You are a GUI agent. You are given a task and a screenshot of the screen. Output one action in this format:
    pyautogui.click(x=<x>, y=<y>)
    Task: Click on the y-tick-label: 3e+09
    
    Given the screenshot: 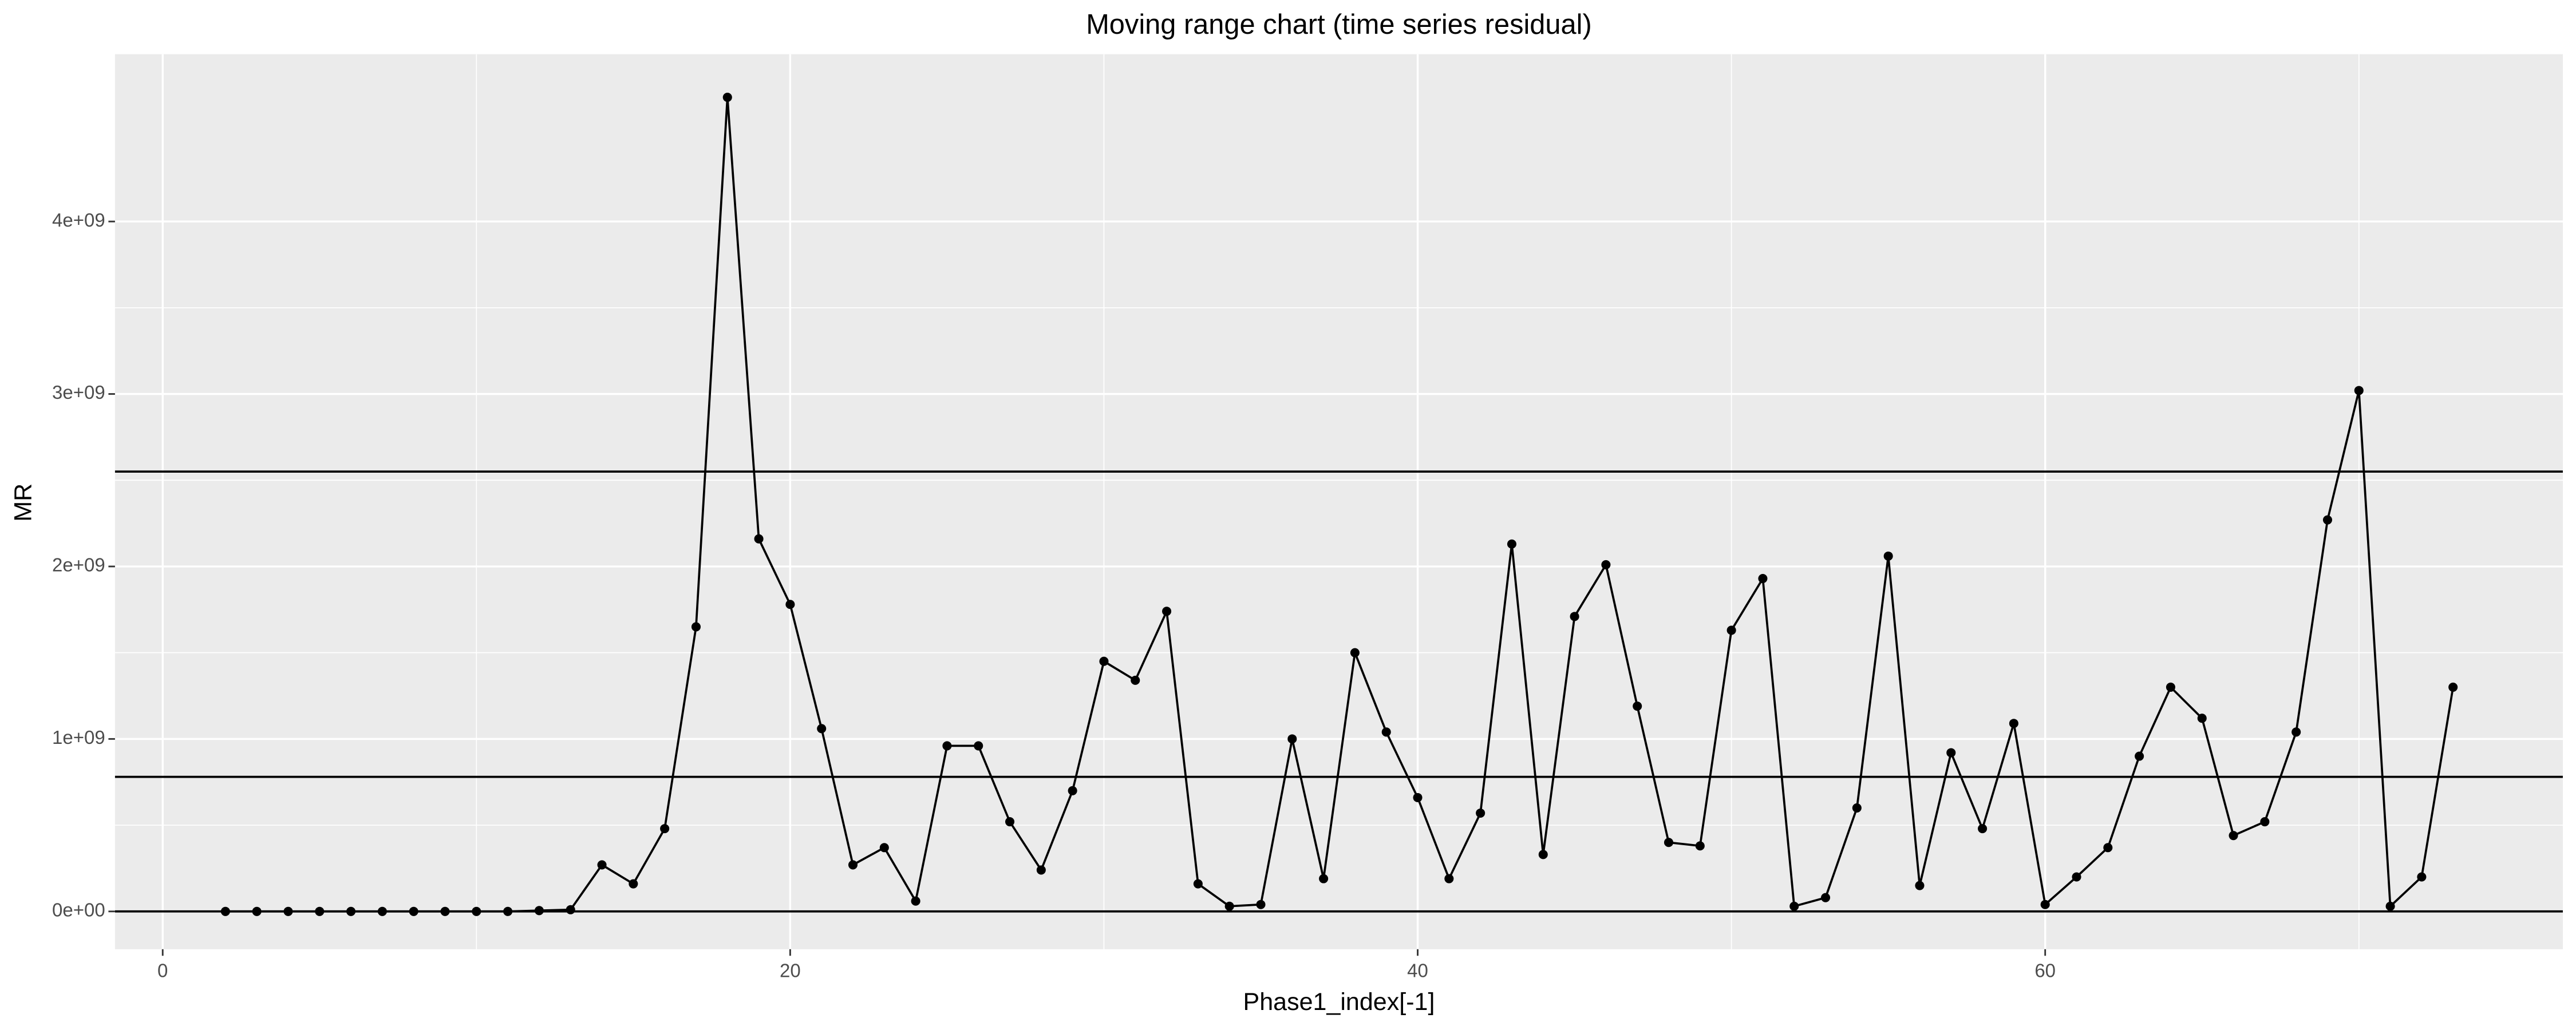 What is the action you would take?
    pyautogui.click(x=78, y=392)
    